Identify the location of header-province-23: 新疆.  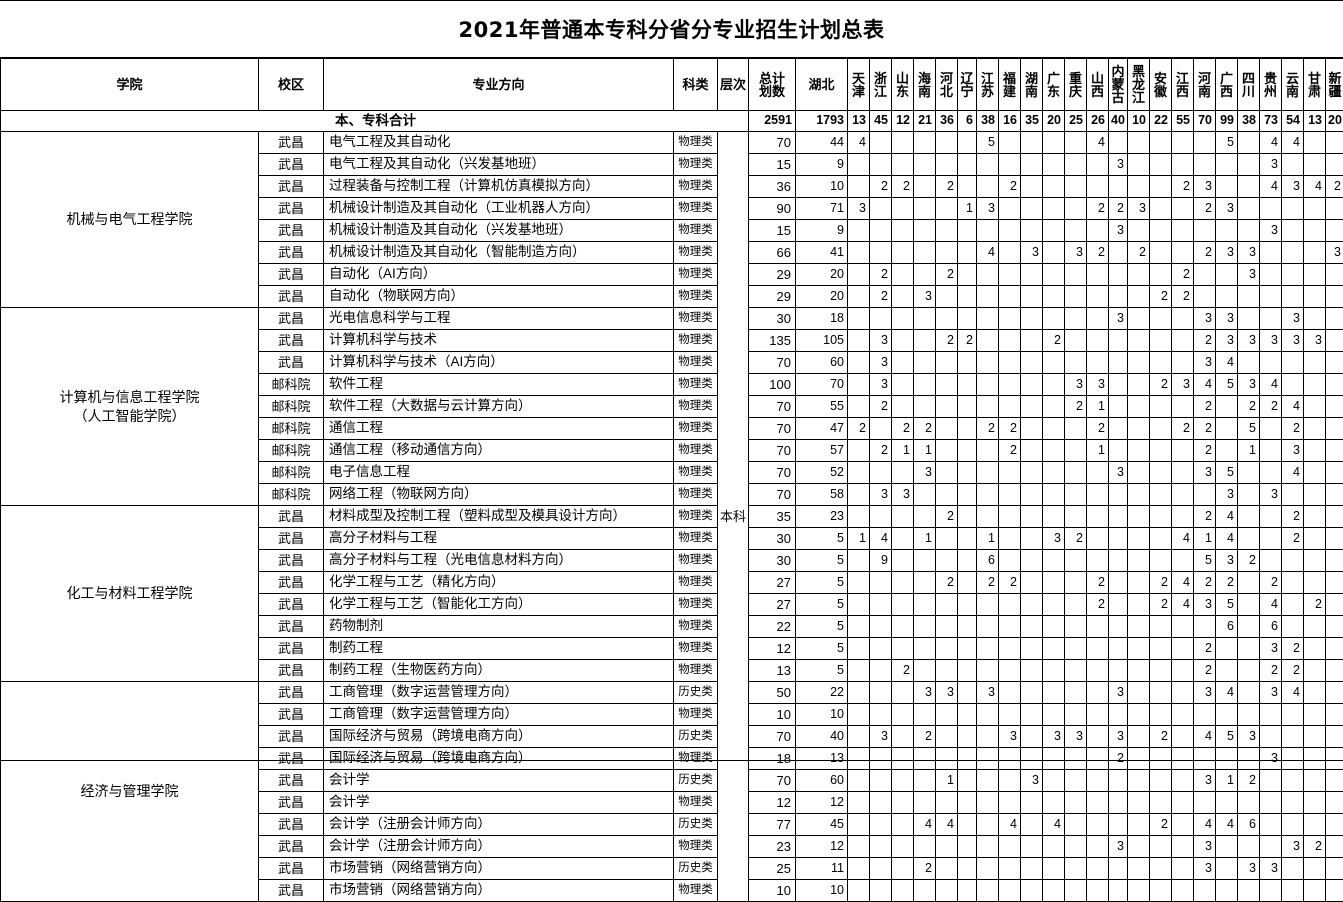
(1334, 85).